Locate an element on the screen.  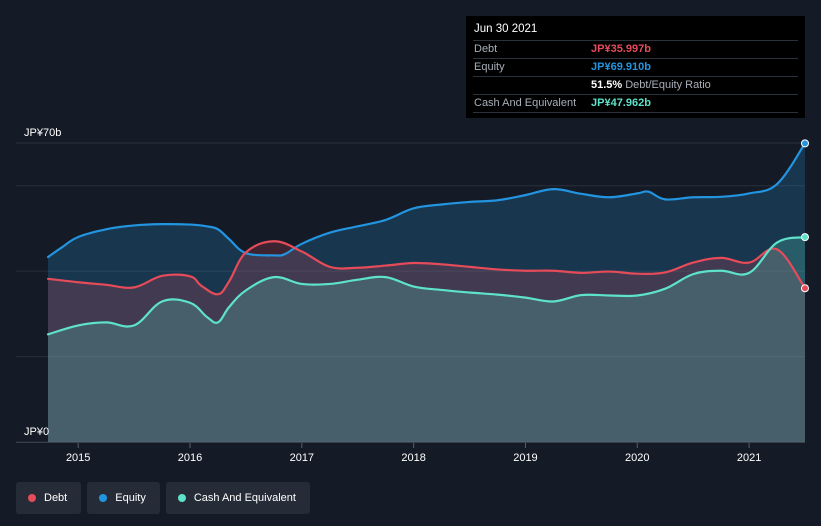
tooltip-debt-label: Debt is located at coordinates (486, 49).